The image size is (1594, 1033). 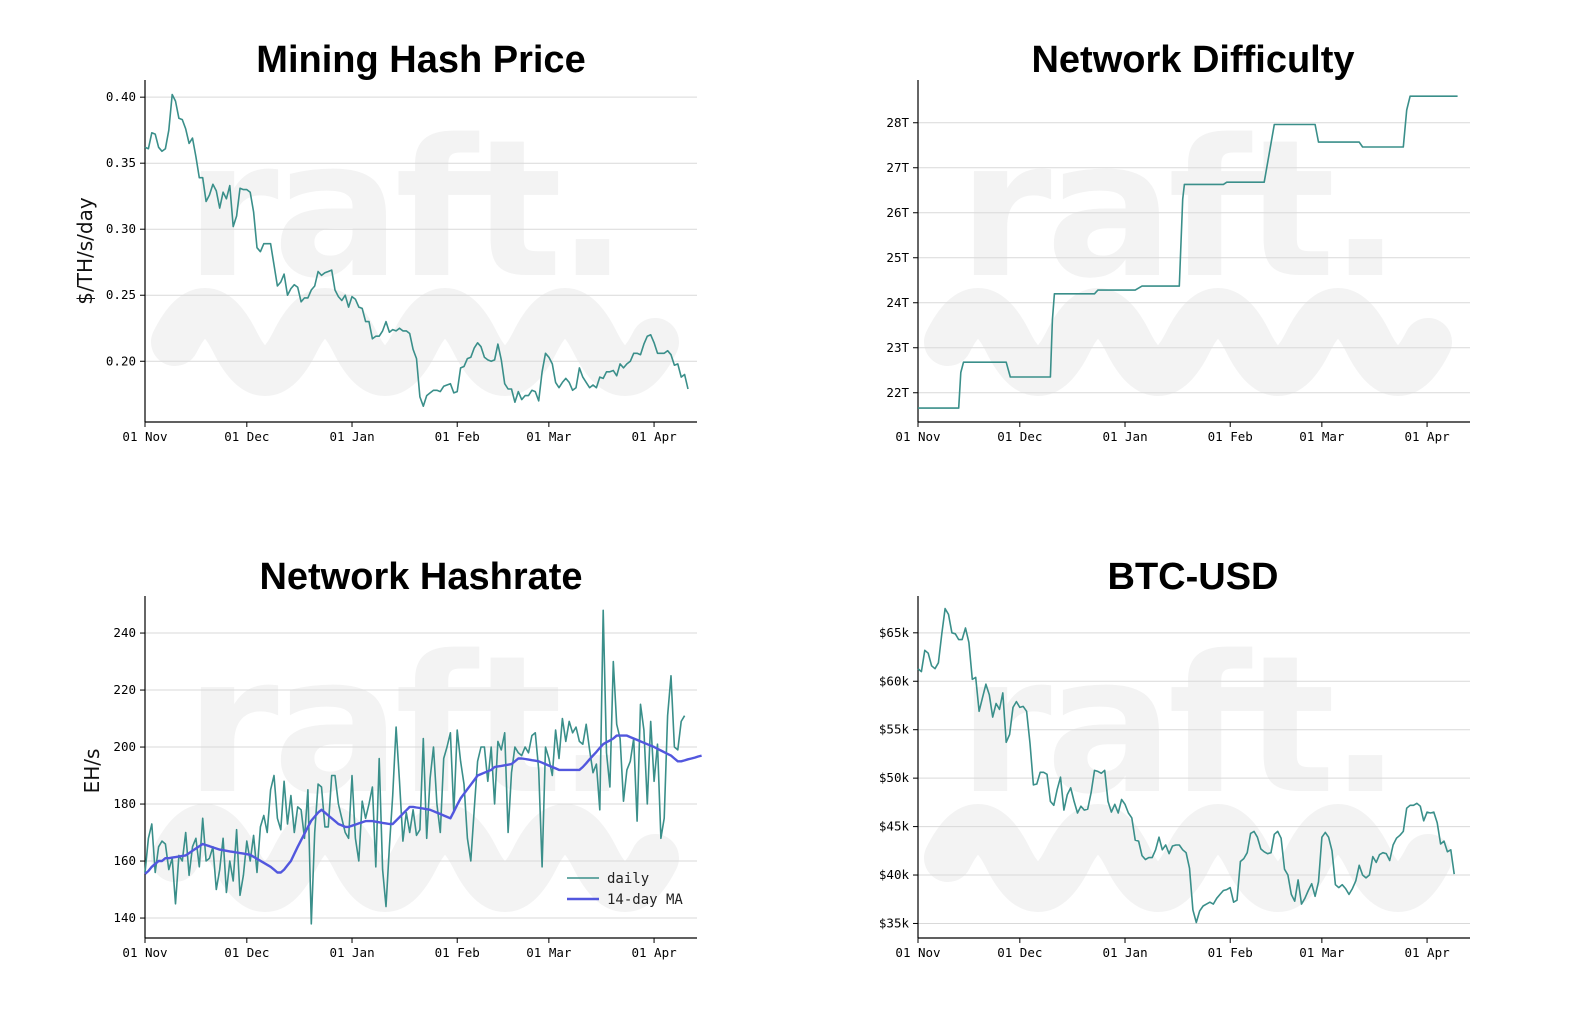 What do you see at coordinates (121, 228) in the screenshot?
I see `y-tick-label: 0.30` at bounding box center [121, 228].